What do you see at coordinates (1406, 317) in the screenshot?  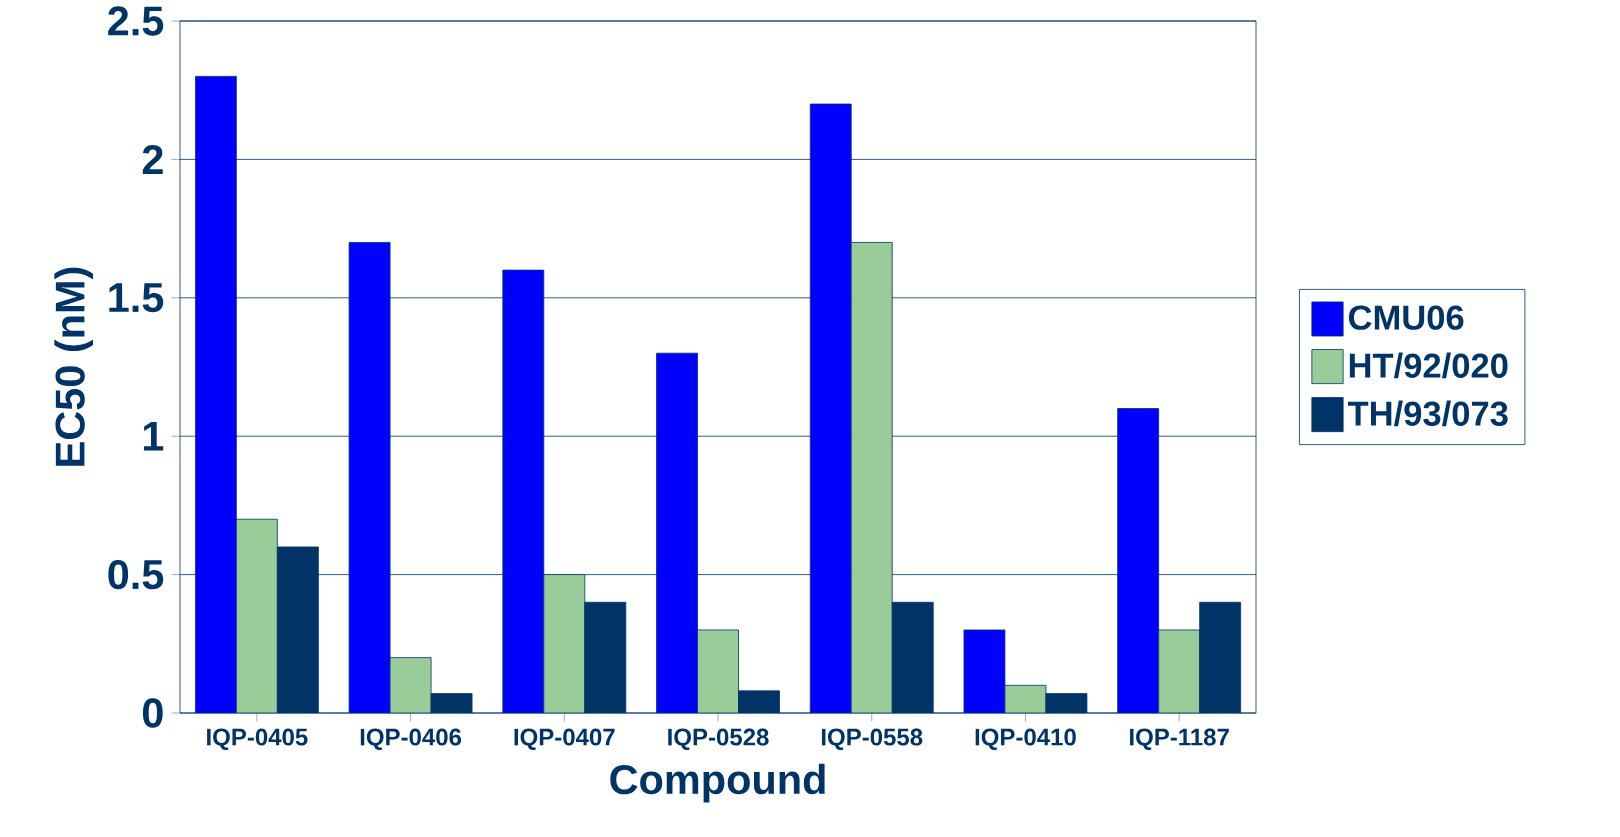 I see `legend-label: CMU06` at bounding box center [1406, 317].